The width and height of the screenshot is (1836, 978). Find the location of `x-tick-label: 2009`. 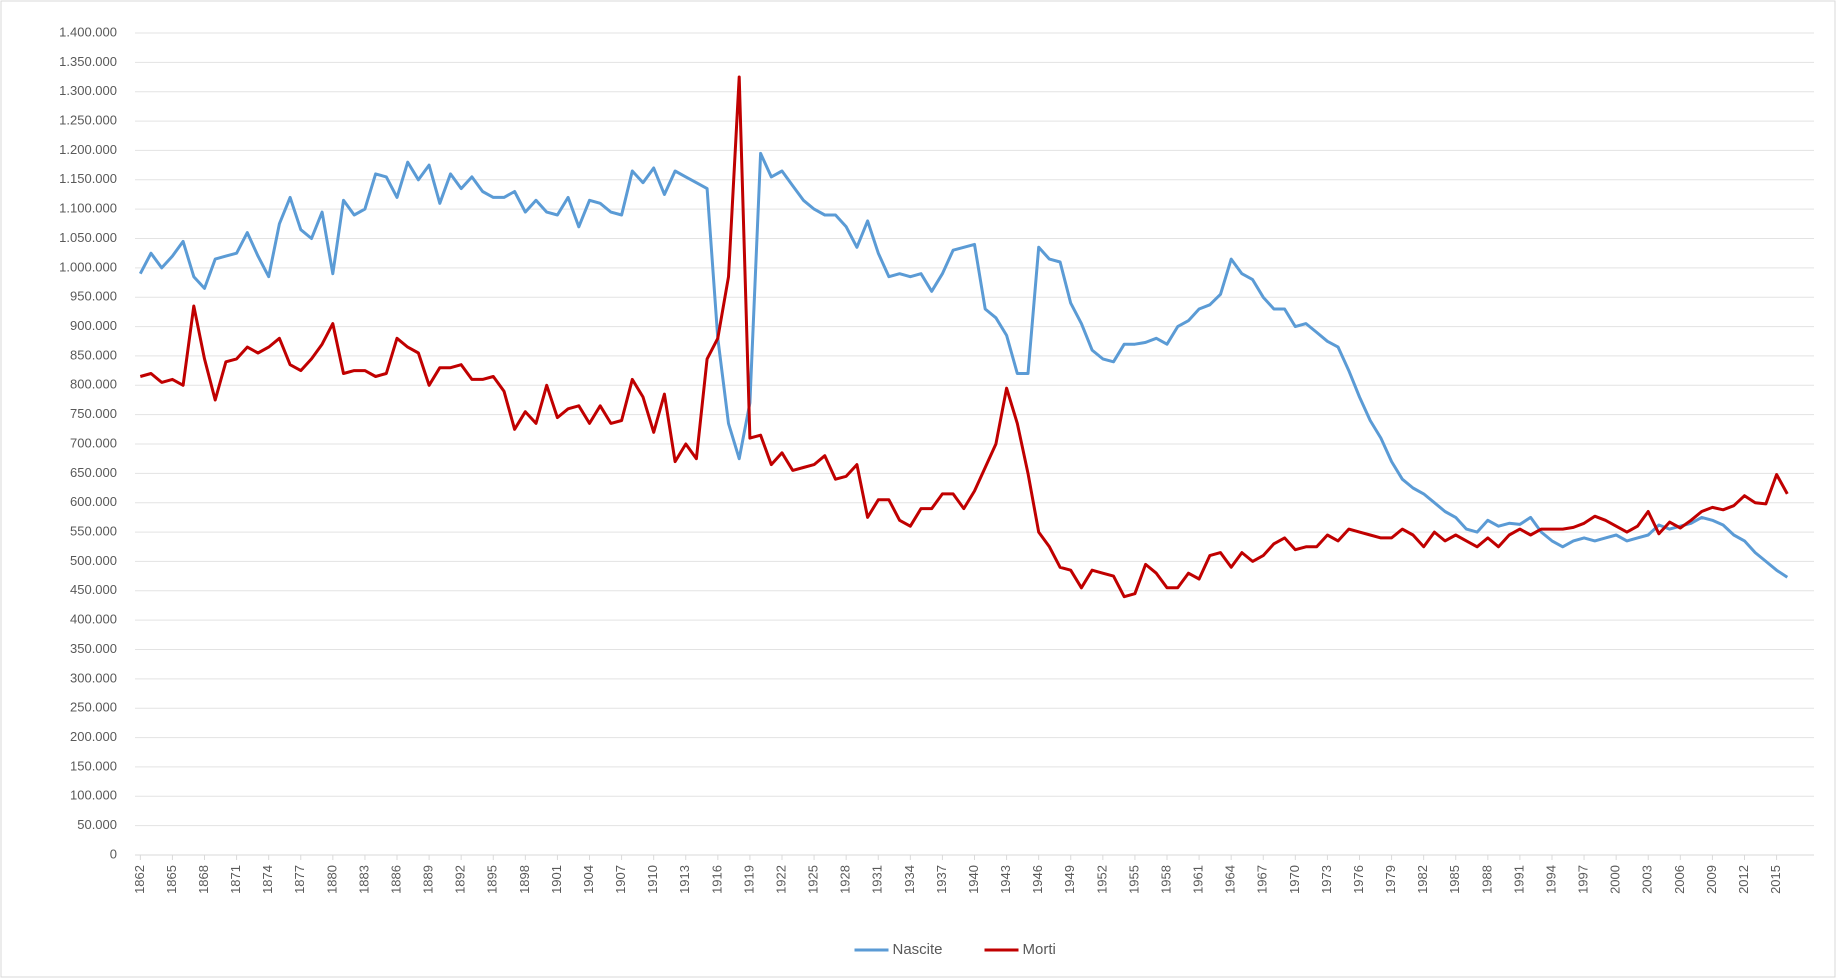

x-tick-label: 2009 is located at coordinates (1711, 879).